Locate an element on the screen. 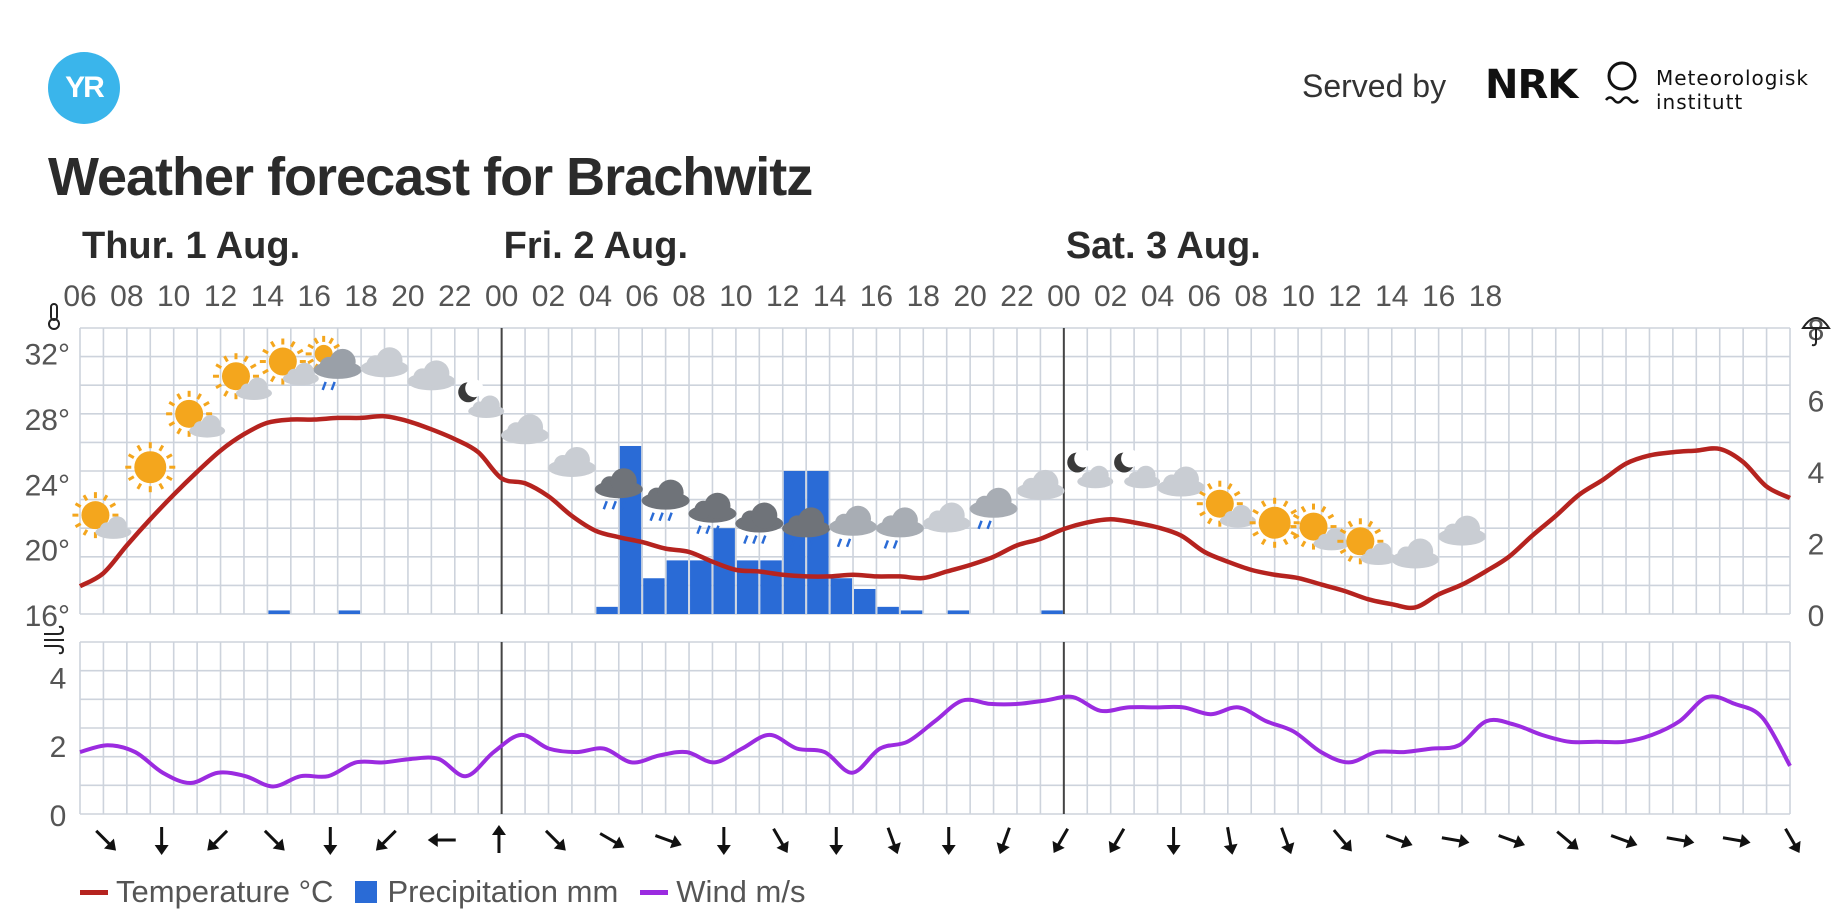 The image size is (1841, 924). day-label: Fri. 2 Aug. is located at coordinates (596, 246).